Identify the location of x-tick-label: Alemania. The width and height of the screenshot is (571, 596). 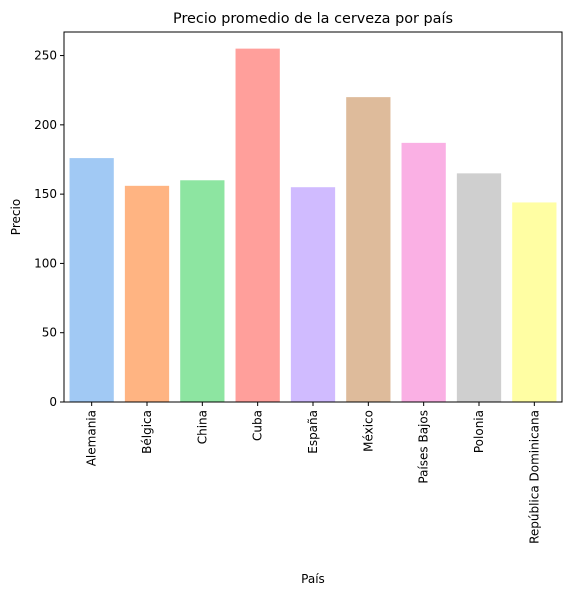
(92, 438).